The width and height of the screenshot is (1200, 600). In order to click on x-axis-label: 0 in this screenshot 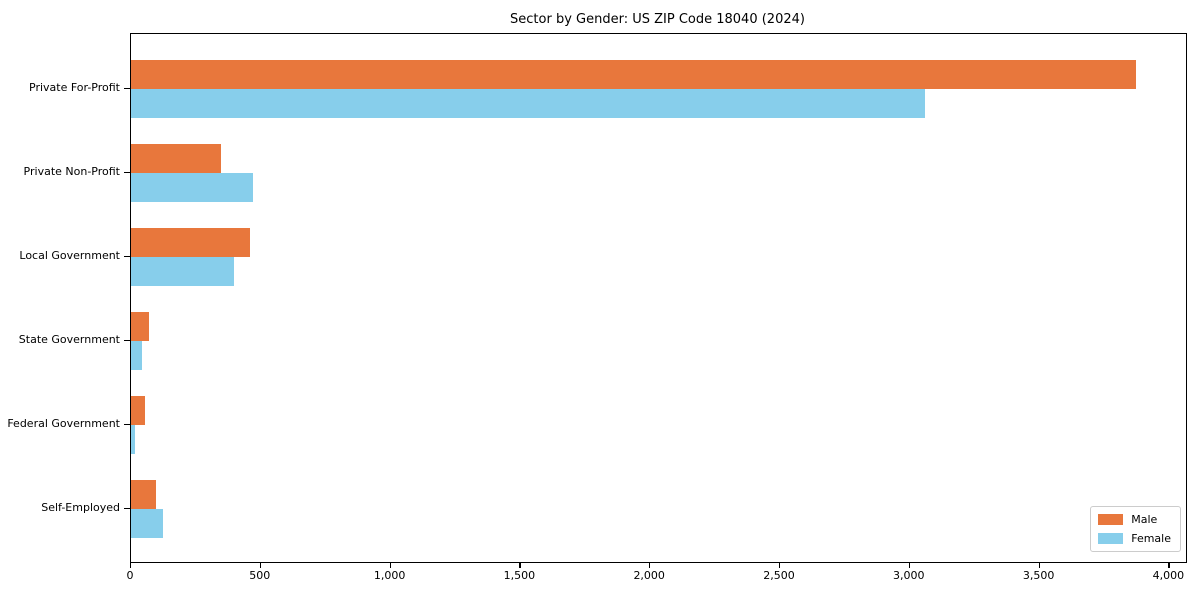, I will do `click(130, 575)`.